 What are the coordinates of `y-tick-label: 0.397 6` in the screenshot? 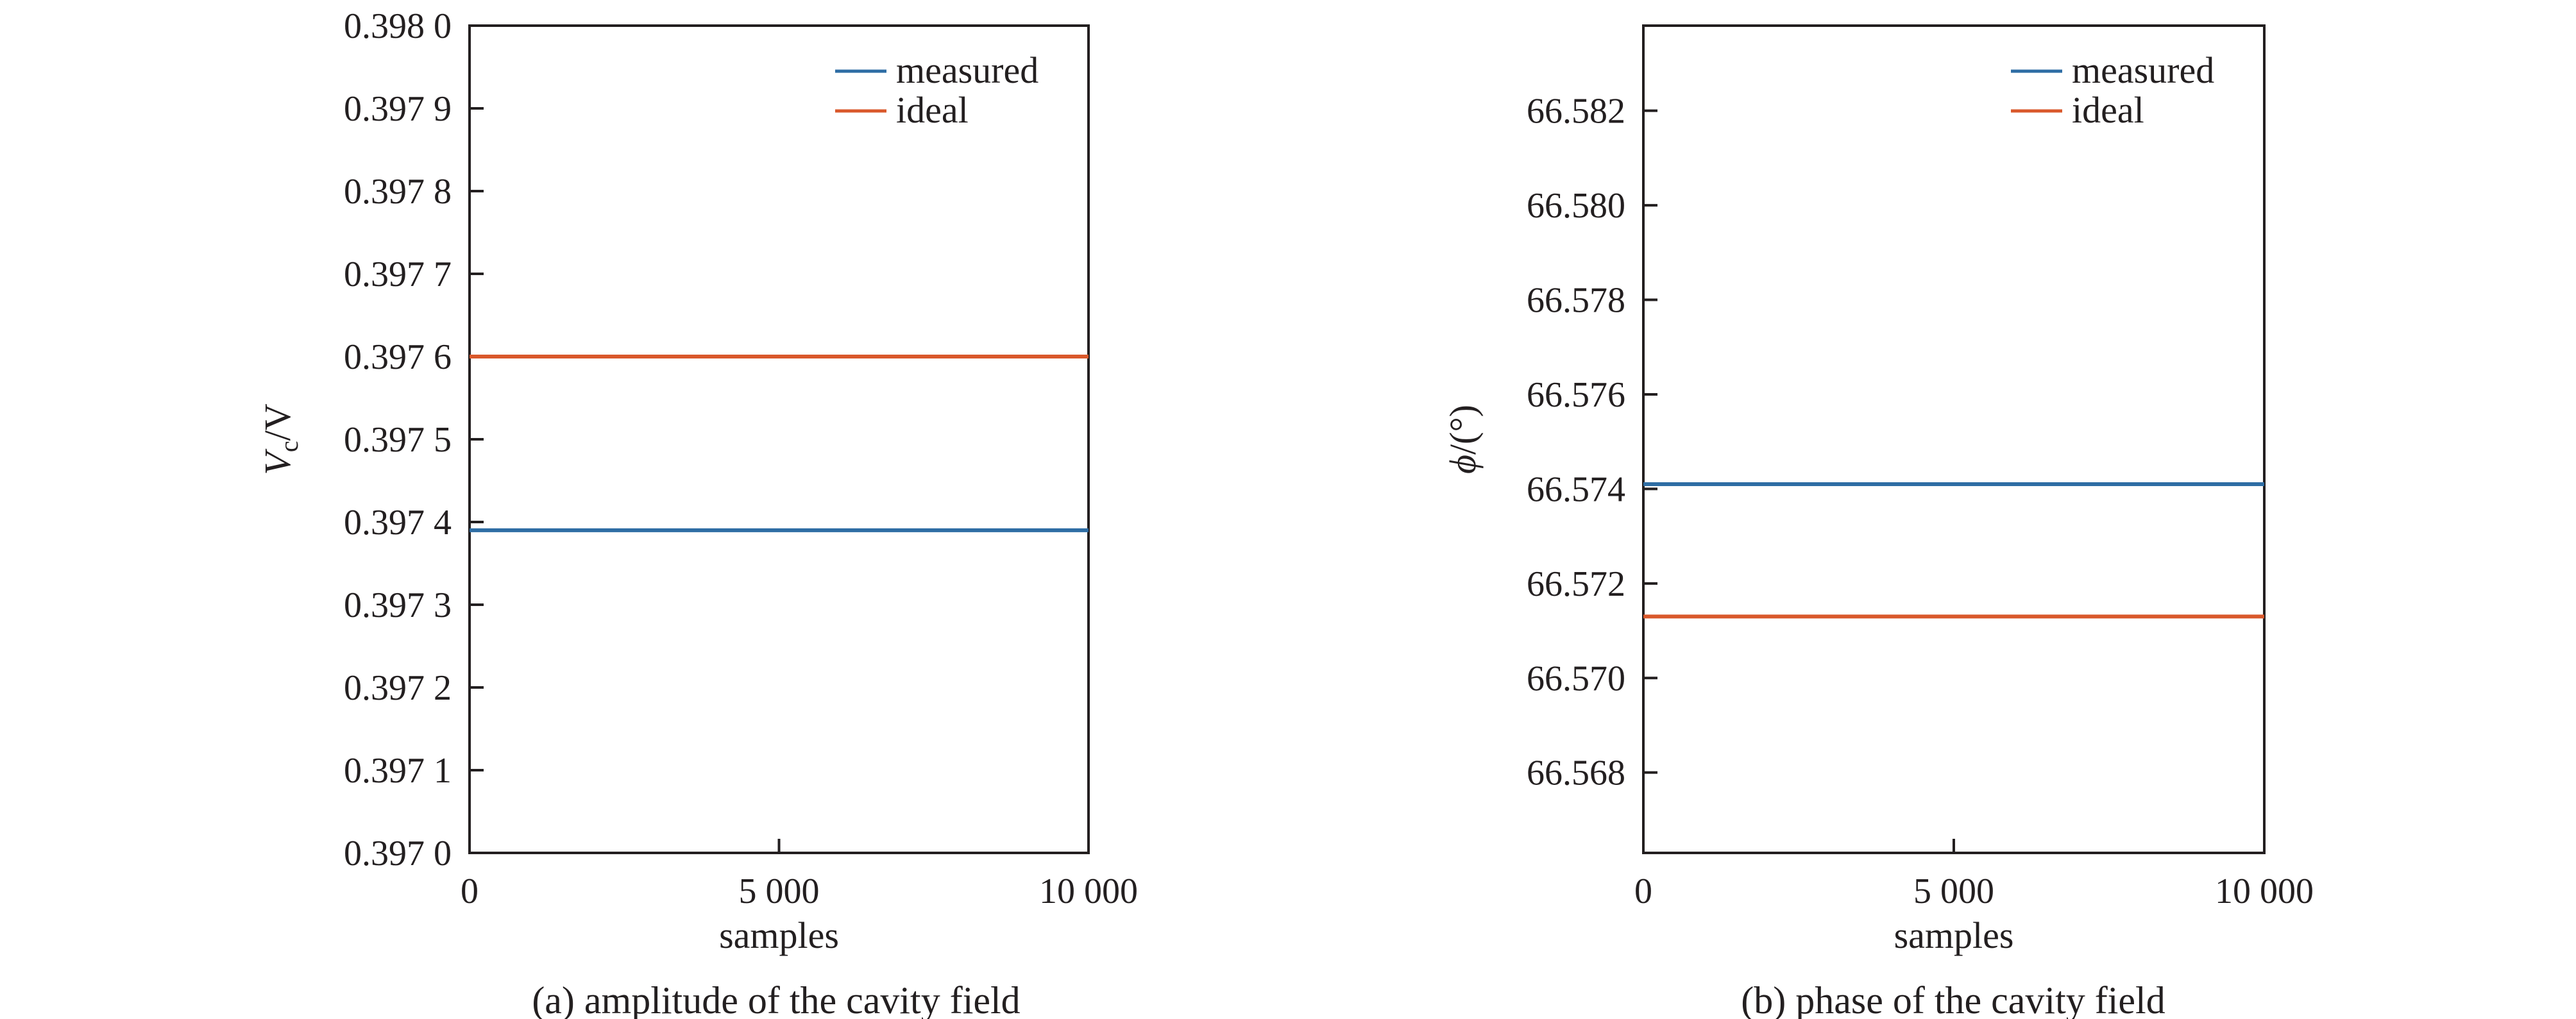 It's located at (398, 357).